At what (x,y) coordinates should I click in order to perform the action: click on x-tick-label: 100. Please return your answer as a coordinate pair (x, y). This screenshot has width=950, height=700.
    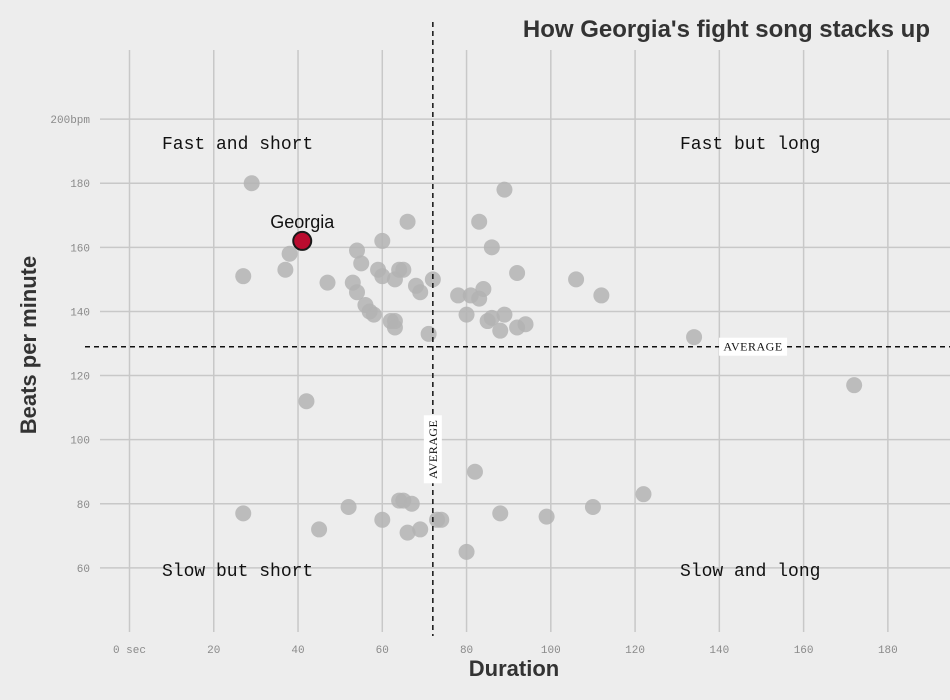
    Looking at the image, I should click on (551, 651).